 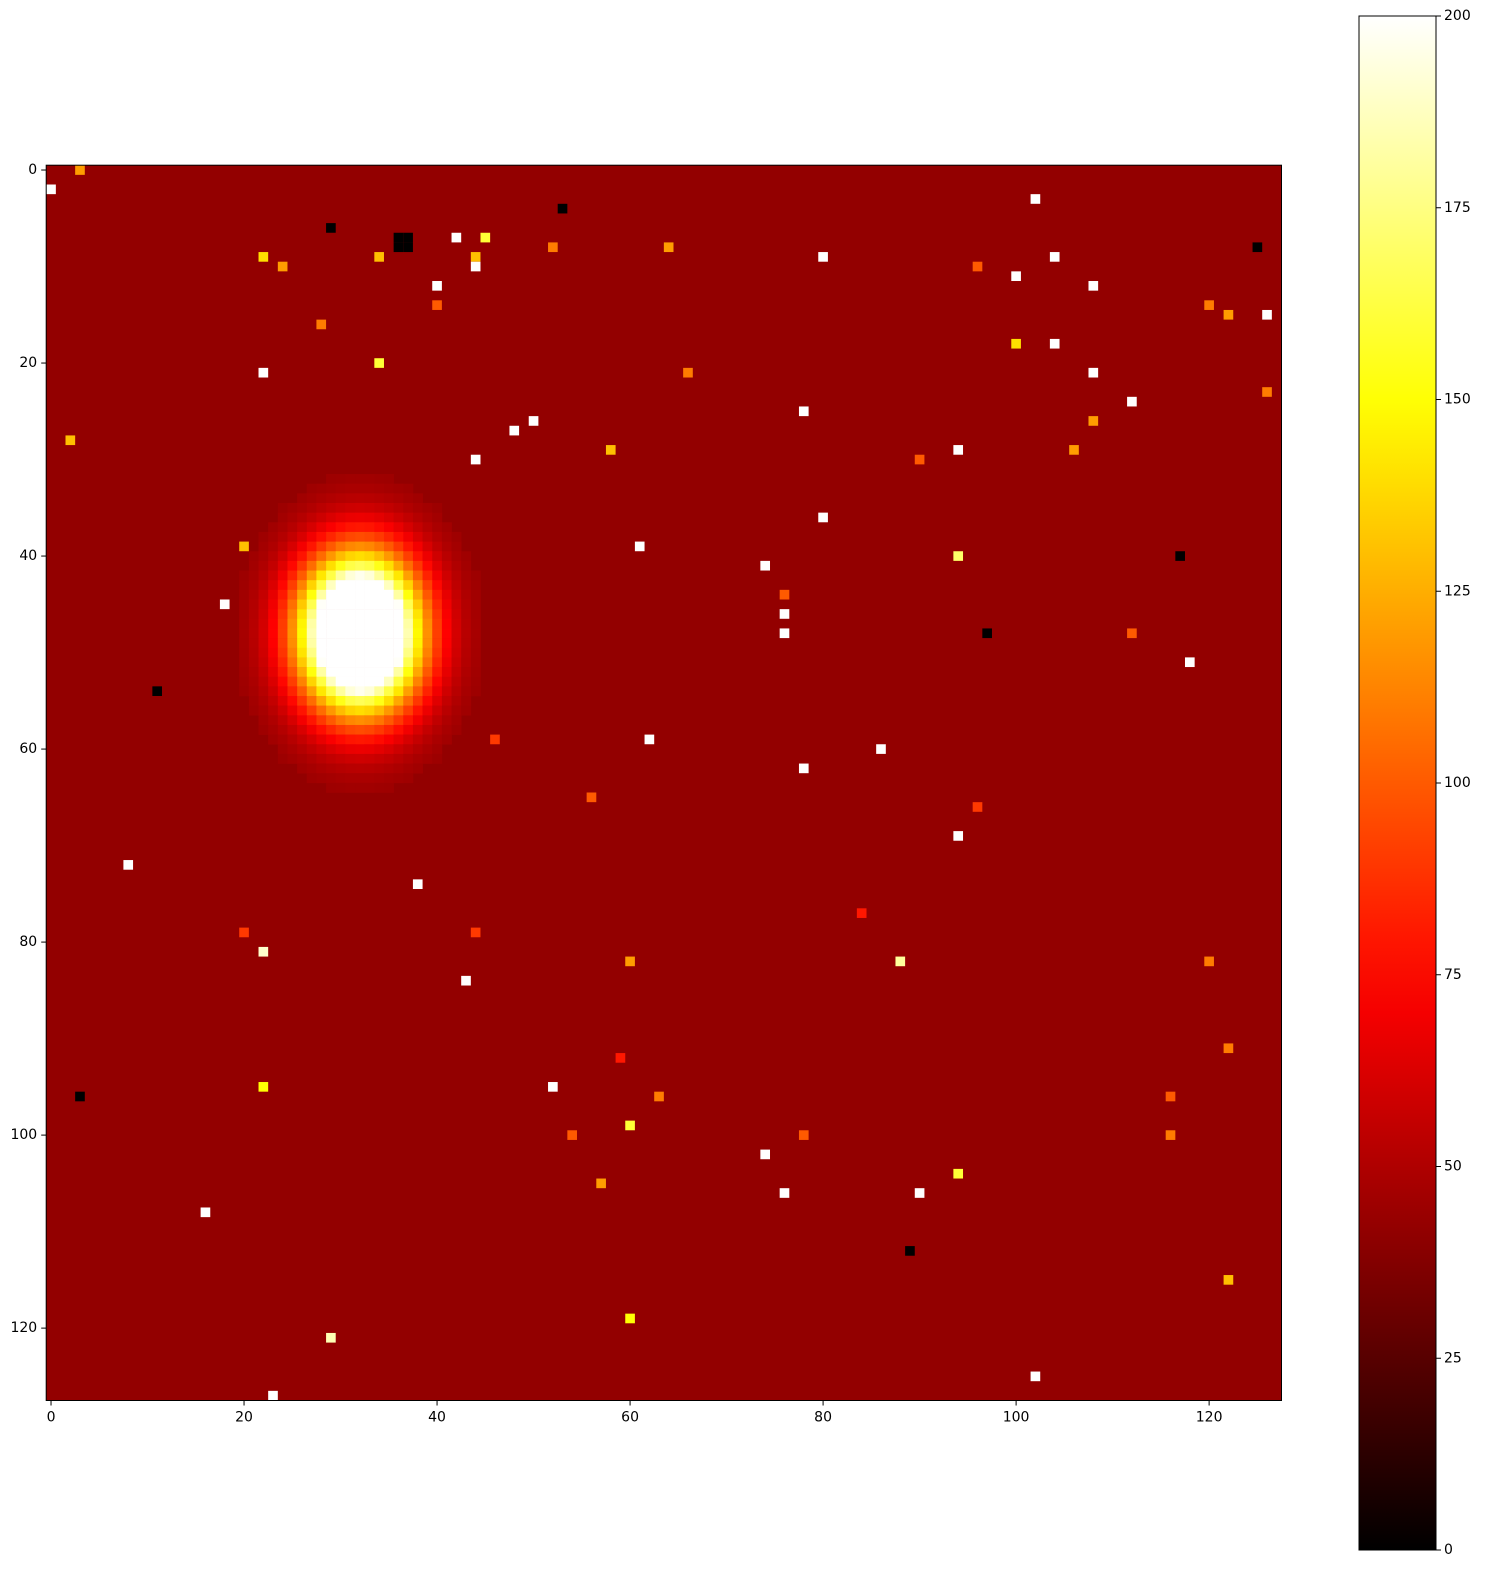 What do you see at coordinates (28, 556) in the screenshot?
I see `y-tick-label: 40` at bounding box center [28, 556].